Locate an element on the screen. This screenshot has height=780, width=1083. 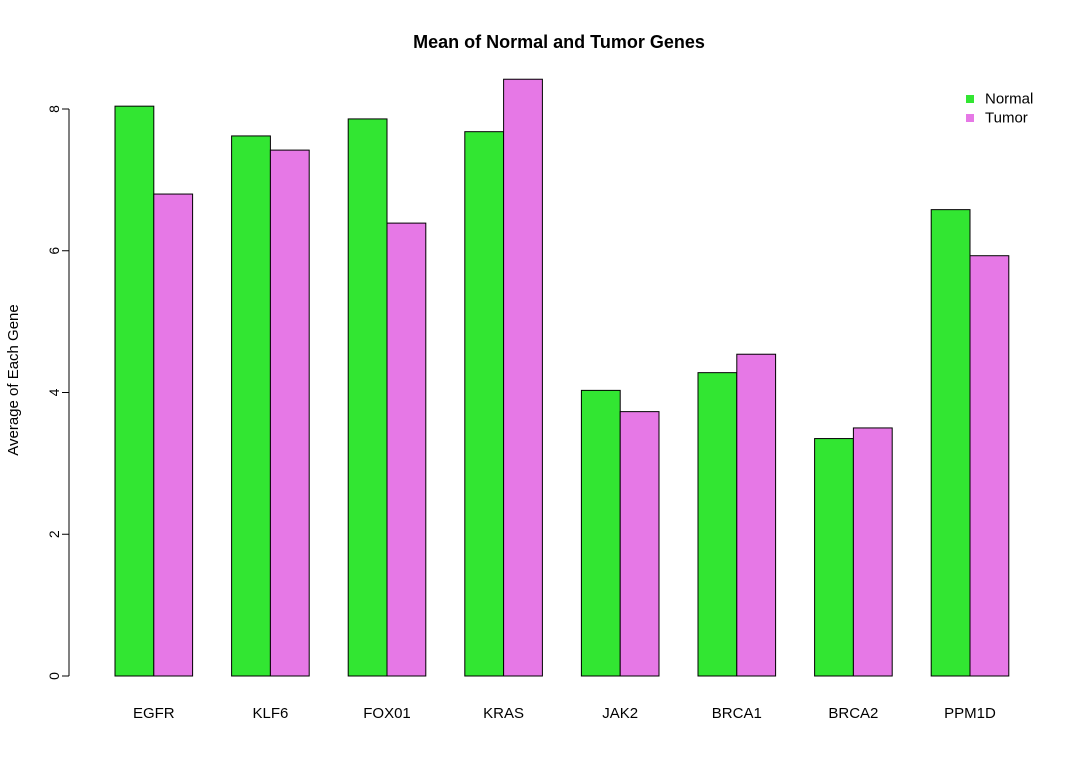
bar-tumor-egfr is located at coordinates (173, 435).